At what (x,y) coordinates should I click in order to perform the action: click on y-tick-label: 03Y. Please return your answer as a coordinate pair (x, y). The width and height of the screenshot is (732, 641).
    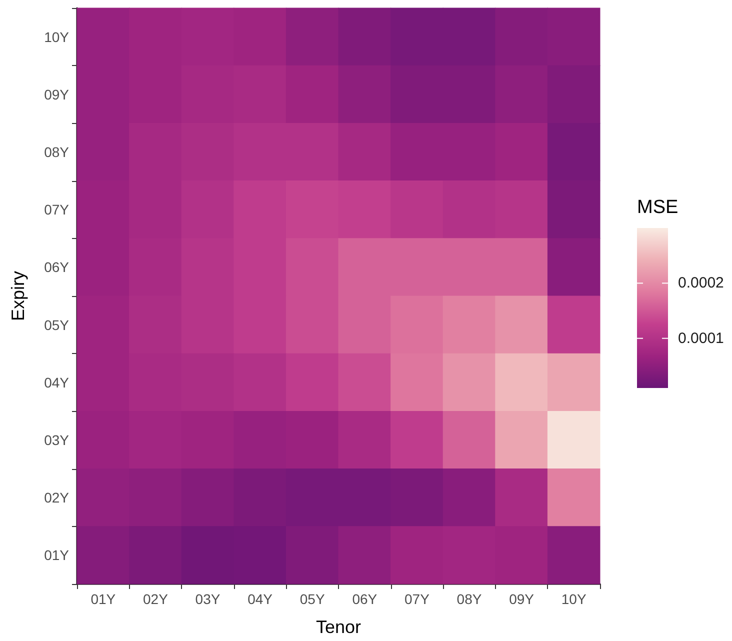
    Looking at the image, I should click on (57, 440).